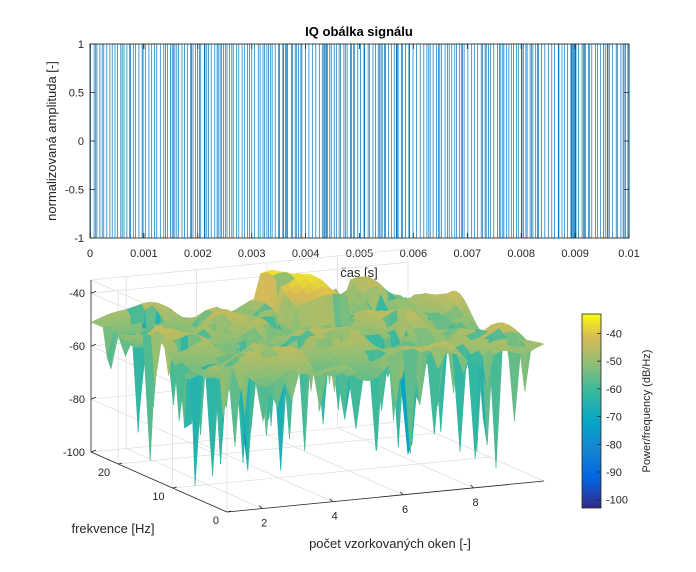 This screenshot has height=572, width=696. Describe the element at coordinates (112, 528) in the screenshot. I see `y-axis-label-3d: frekvence [Hz]` at that location.